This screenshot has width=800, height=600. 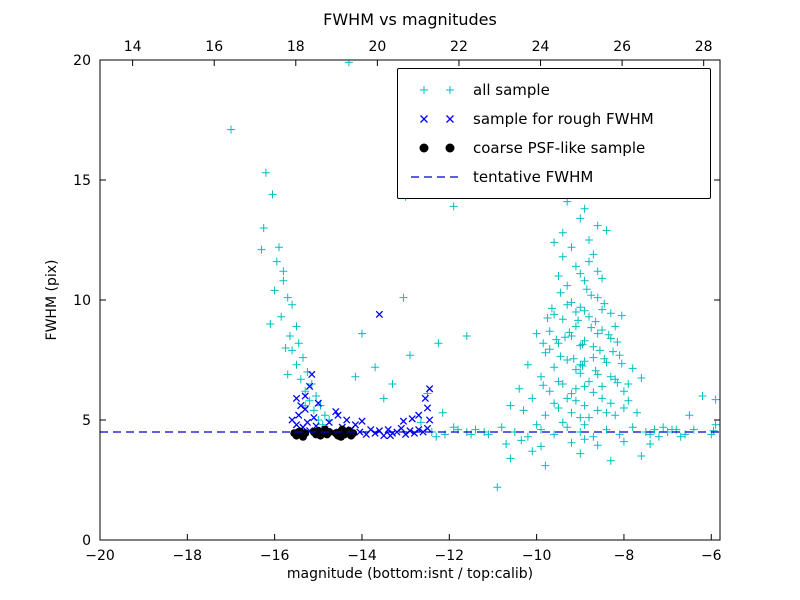 What do you see at coordinates (459, 47) in the screenshot?
I see `top-tick-label: 22` at bounding box center [459, 47].